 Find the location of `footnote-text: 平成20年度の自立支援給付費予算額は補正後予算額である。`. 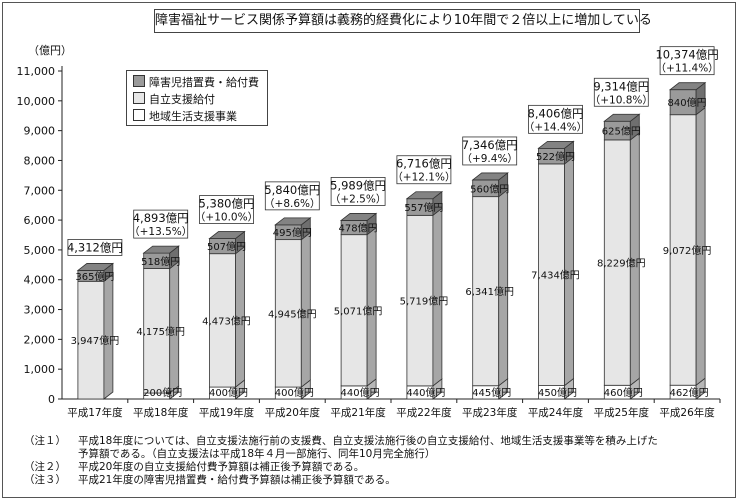

footnote-text: 平成20年度の自立支援給付費予算額は補正後予算額である。 is located at coordinates (221, 467).